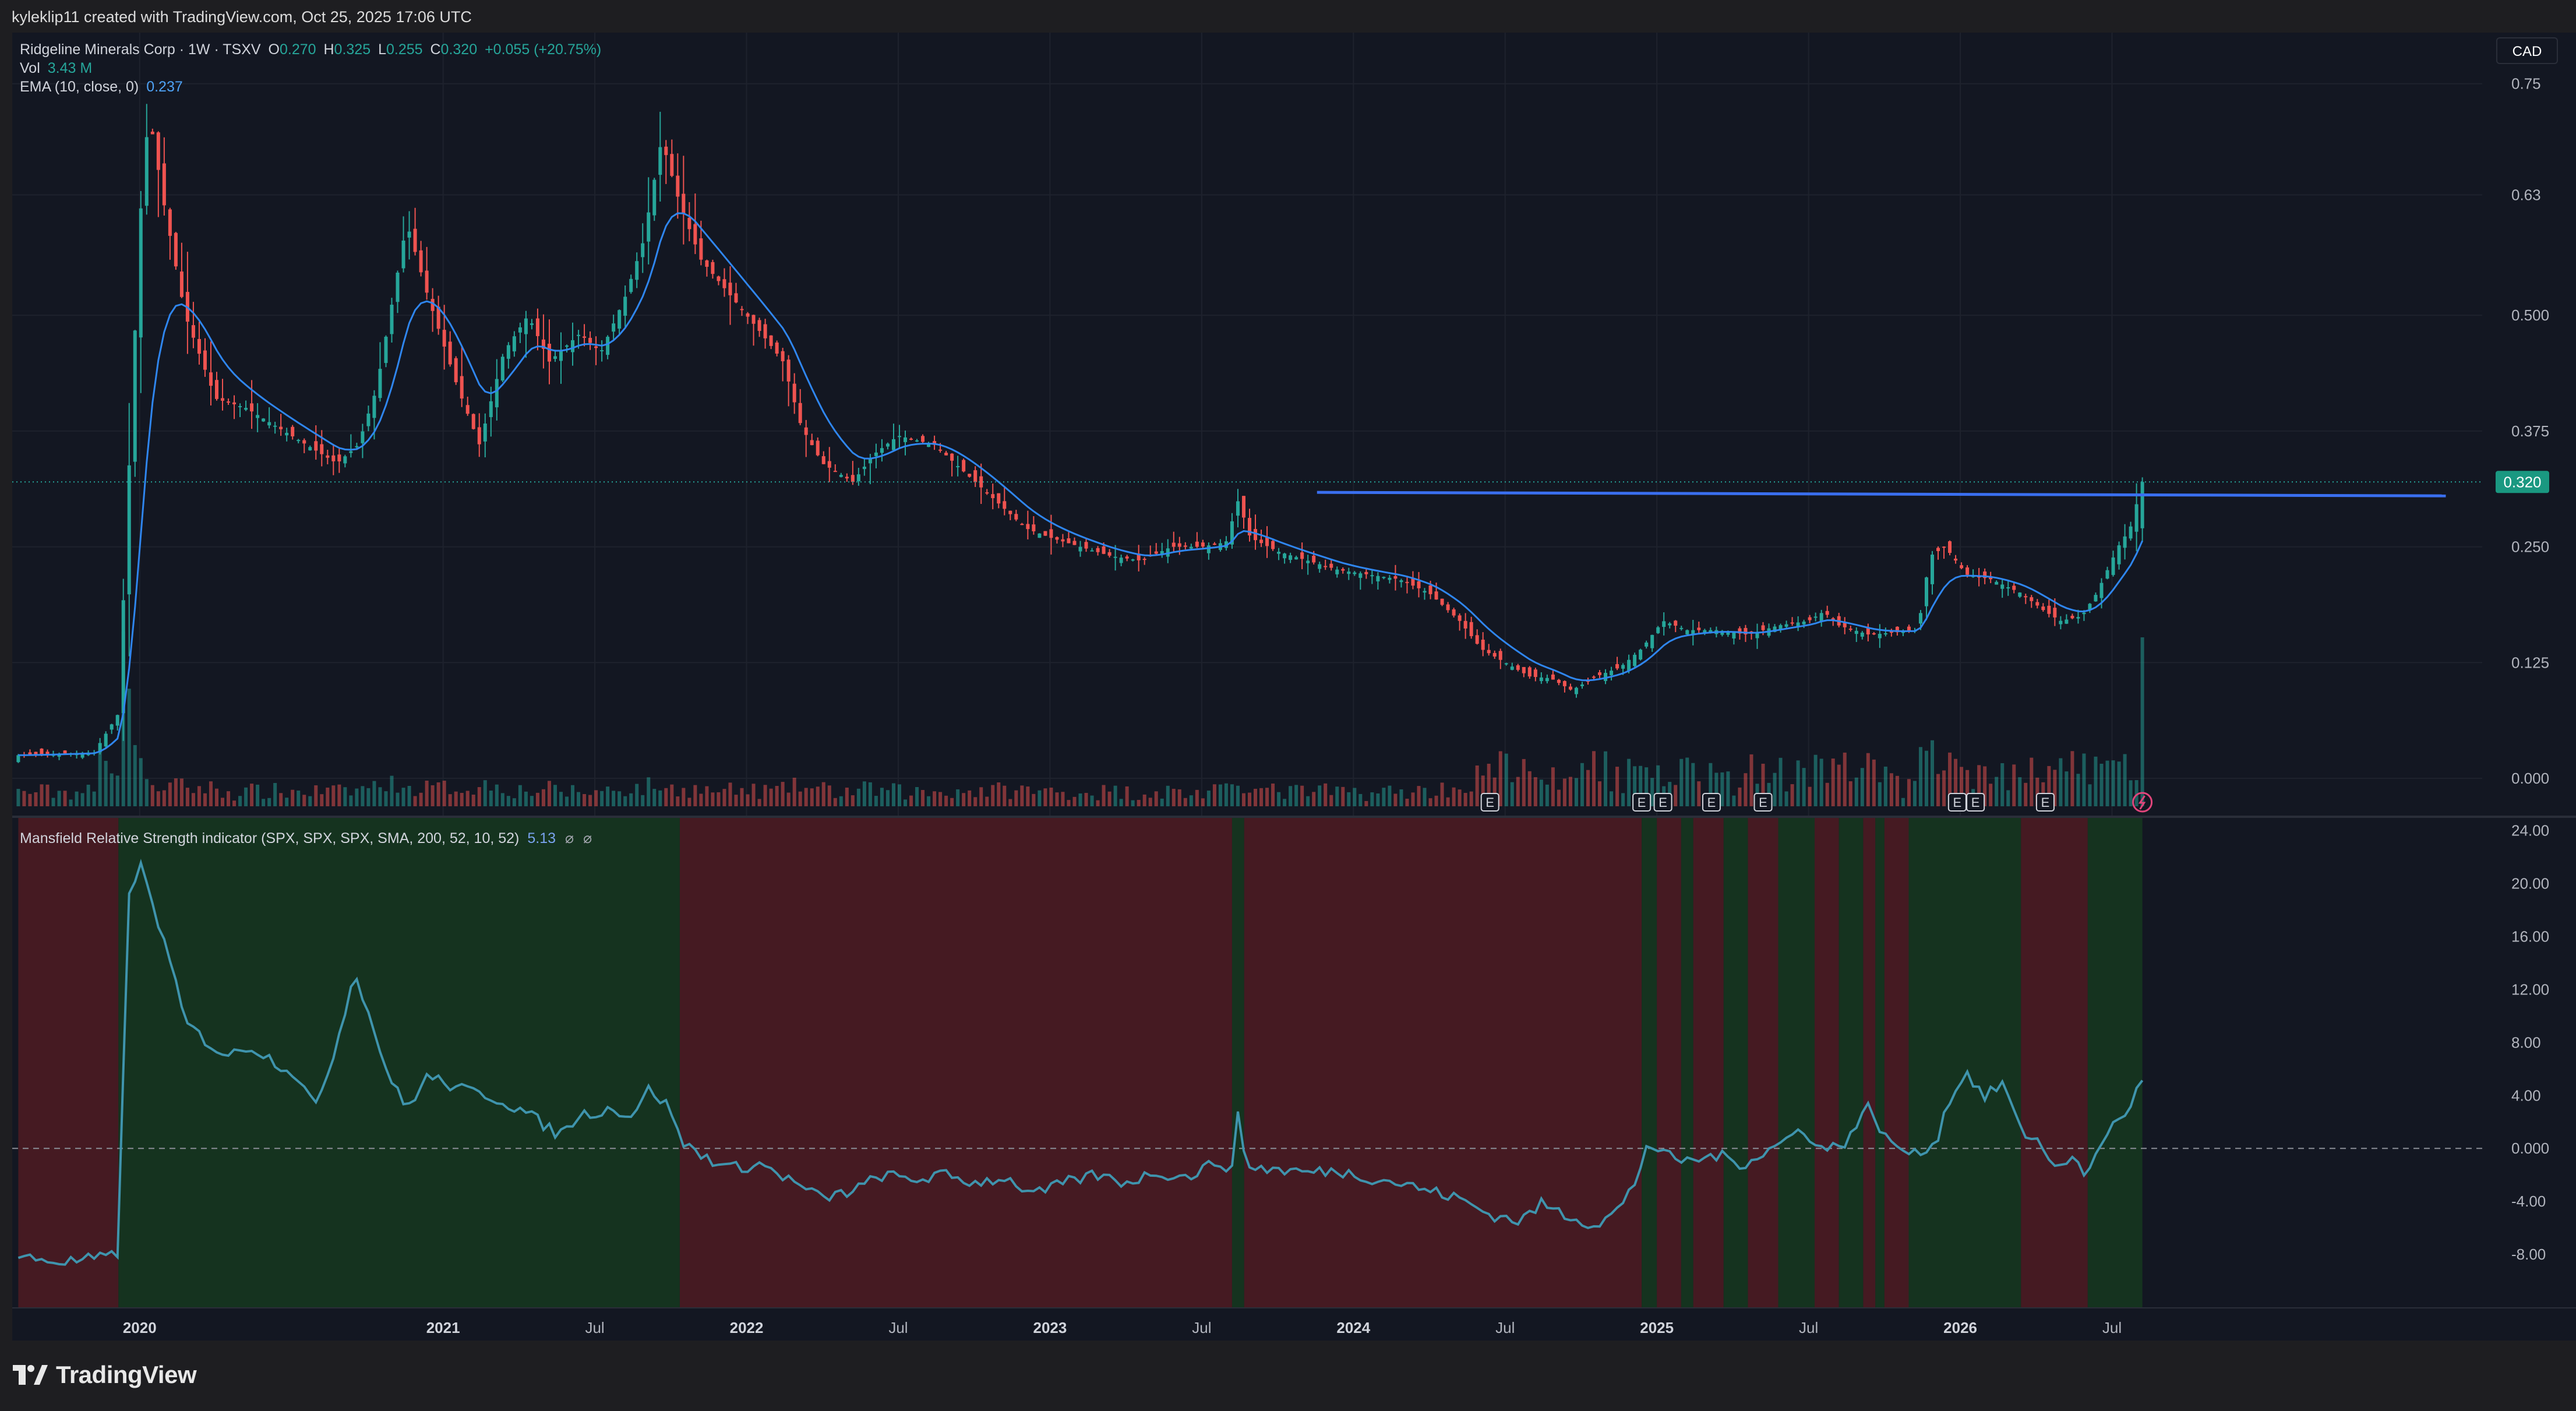  I want to click on tradingview-logo: TradingView, so click(105, 1374).